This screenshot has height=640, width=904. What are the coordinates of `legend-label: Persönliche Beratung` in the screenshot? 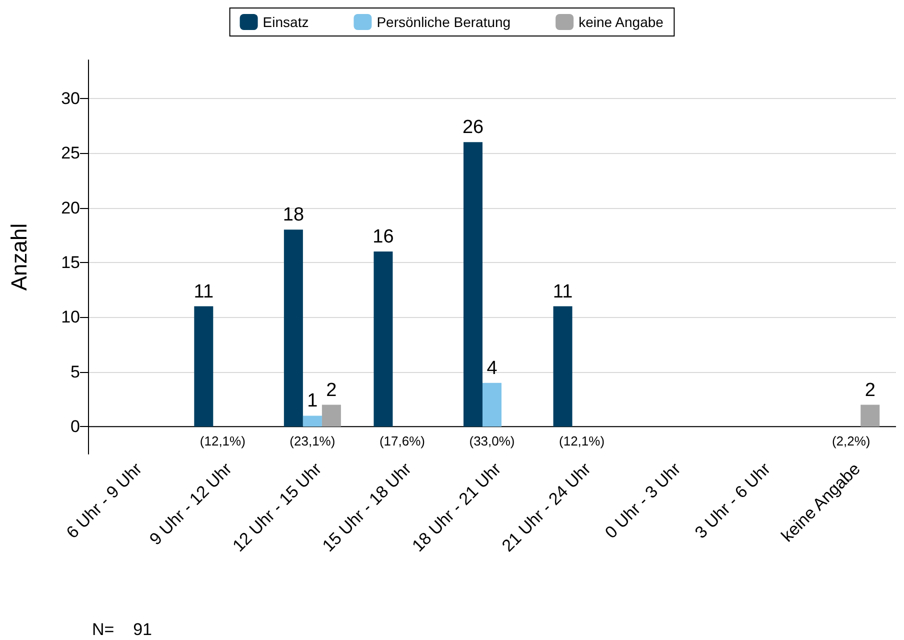 It's located at (443, 22).